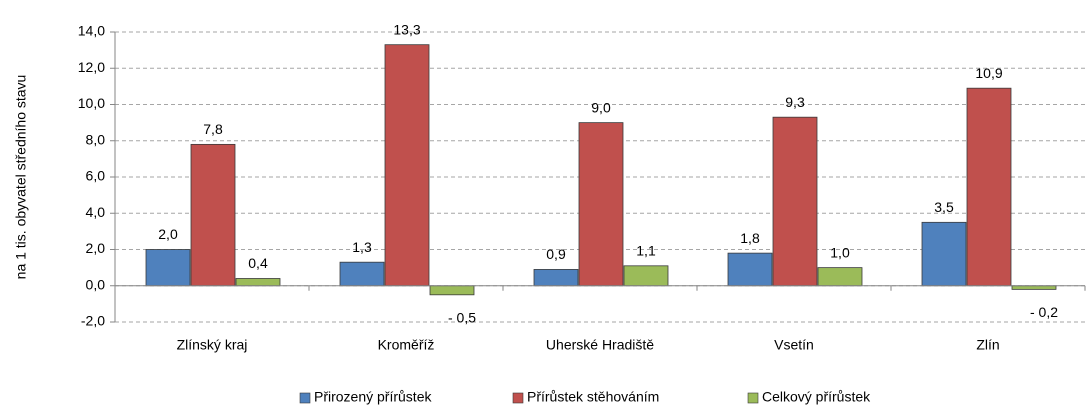 The width and height of the screenshot is (1090, 407). I want to click on y-tick-label: 0,0, so click(96, 284).